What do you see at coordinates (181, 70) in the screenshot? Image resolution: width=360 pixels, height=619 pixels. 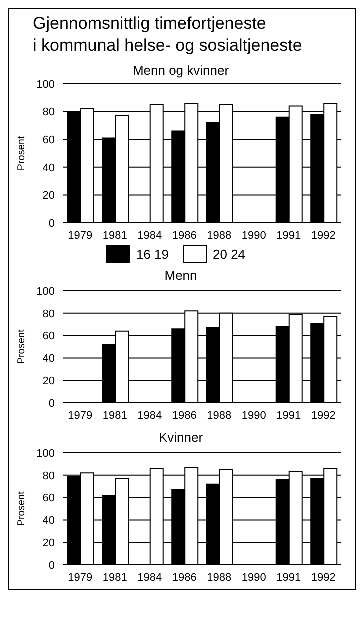 I see `chart-subtitle: Menn og kvinner` at bounding box center [181, 70].